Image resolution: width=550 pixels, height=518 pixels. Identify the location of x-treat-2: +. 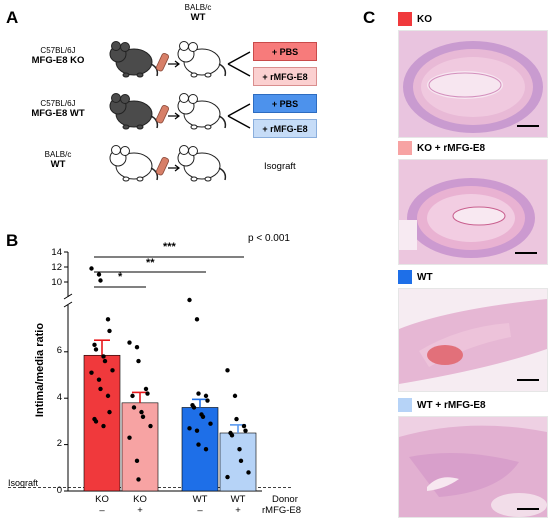
(140, 510).